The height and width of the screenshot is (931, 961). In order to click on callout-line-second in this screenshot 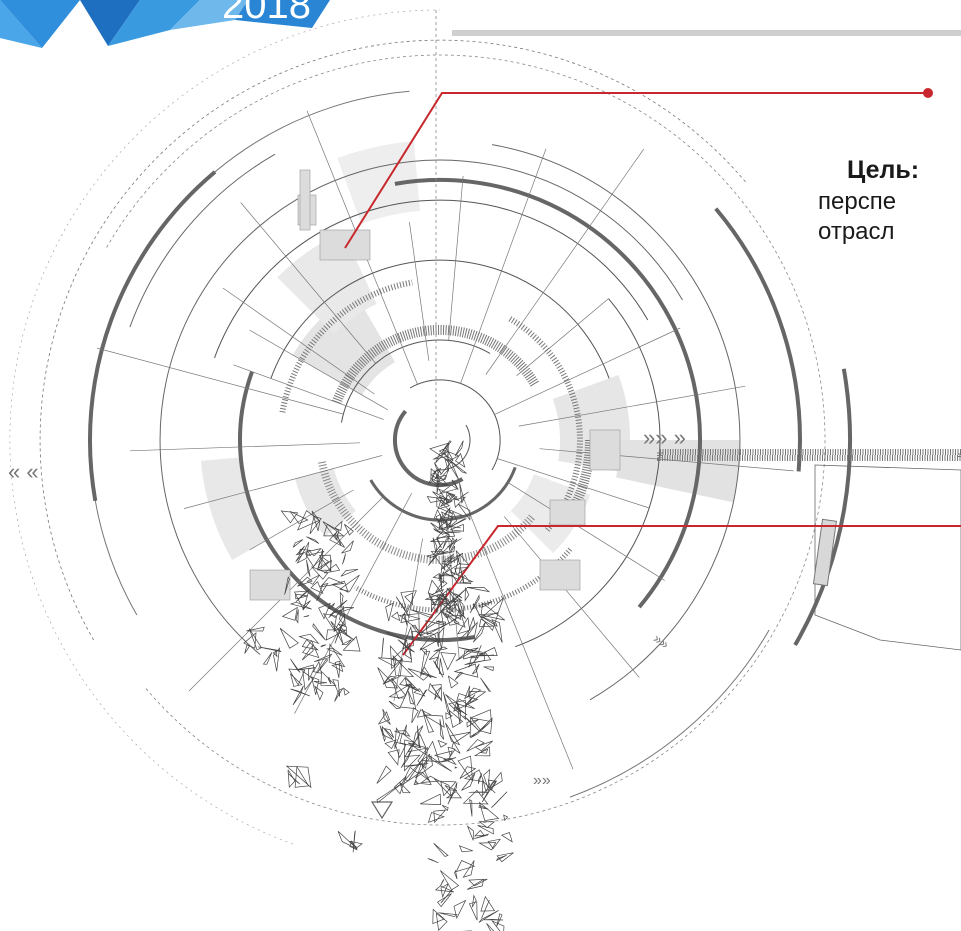, I will do `click(681, 590)`.